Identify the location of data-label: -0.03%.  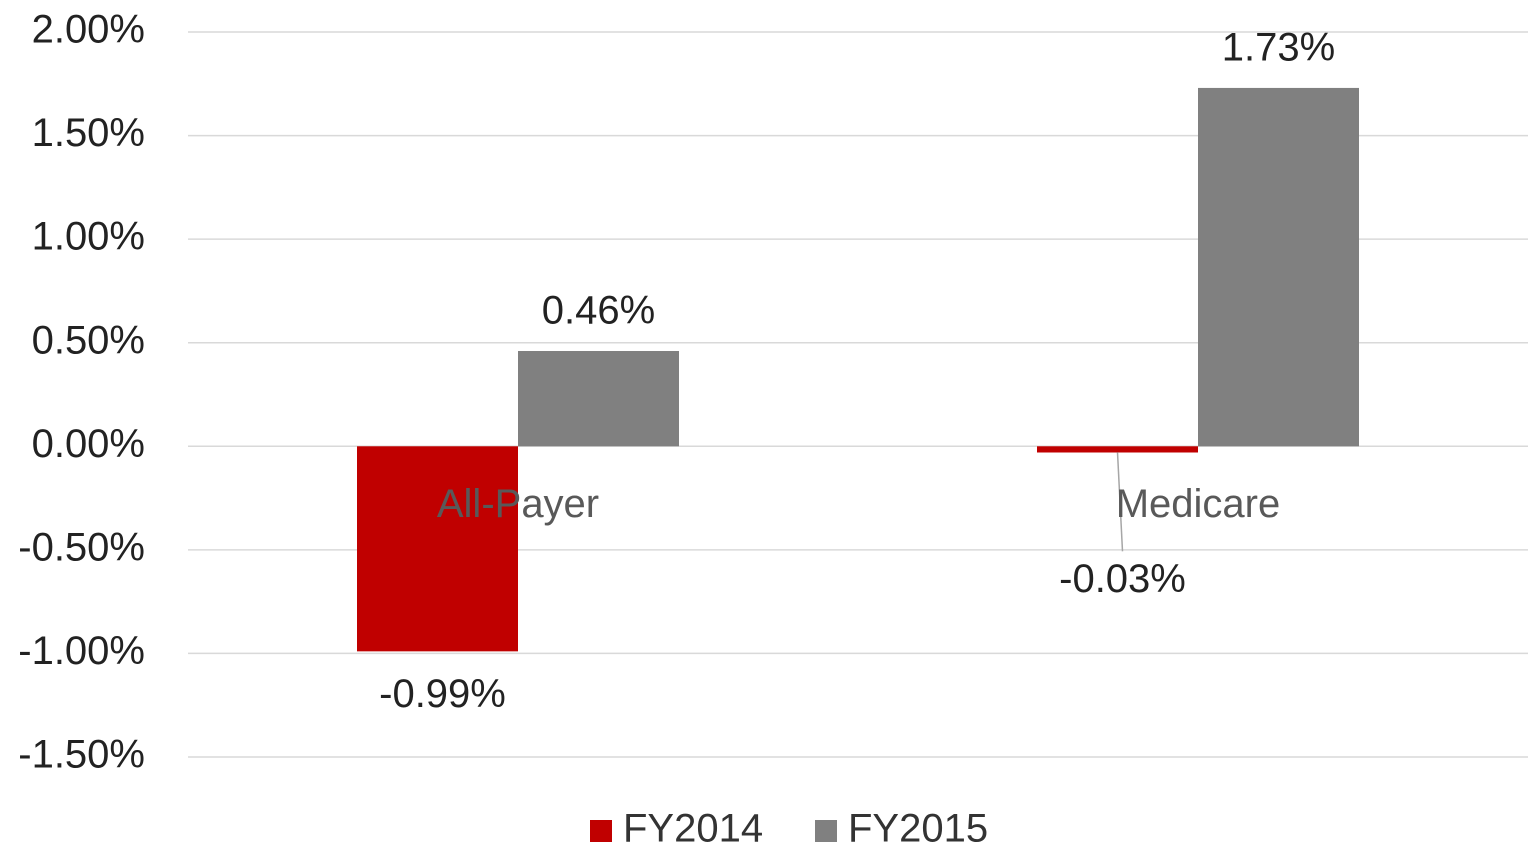
(1122, 579).